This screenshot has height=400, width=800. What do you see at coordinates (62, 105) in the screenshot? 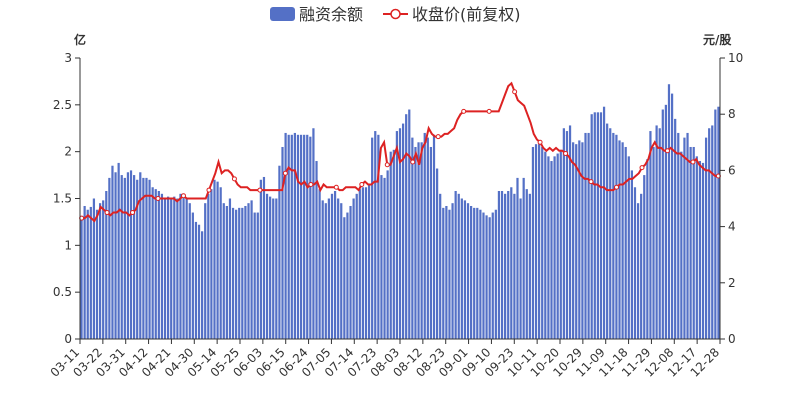
I see `left-tick-label: 2.5` at bounding box center [62, 105].